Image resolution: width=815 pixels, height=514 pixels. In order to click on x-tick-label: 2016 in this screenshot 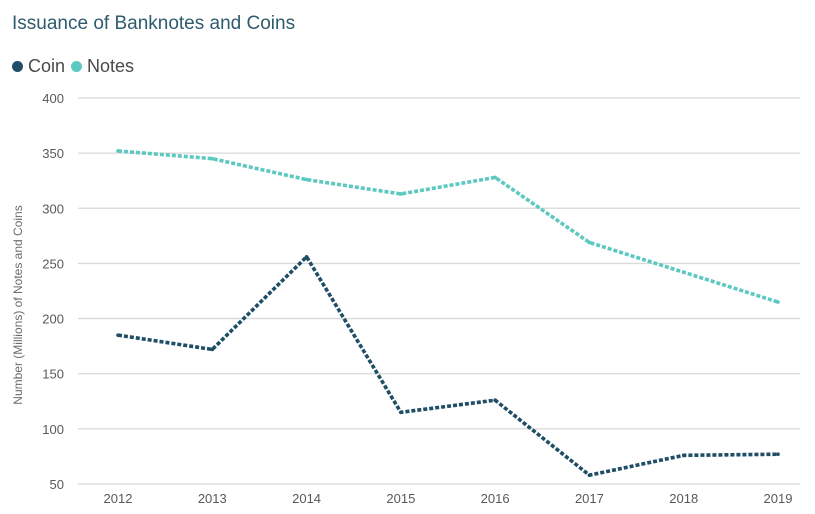, I will do `click(495, 498)`.